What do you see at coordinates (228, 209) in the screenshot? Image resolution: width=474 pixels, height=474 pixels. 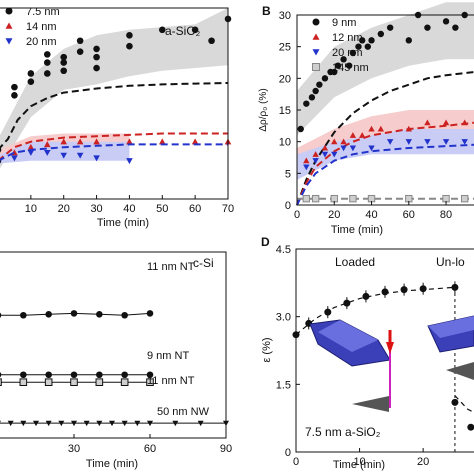 I see `x-tick-label: 70` at bounding box center [228, 209].